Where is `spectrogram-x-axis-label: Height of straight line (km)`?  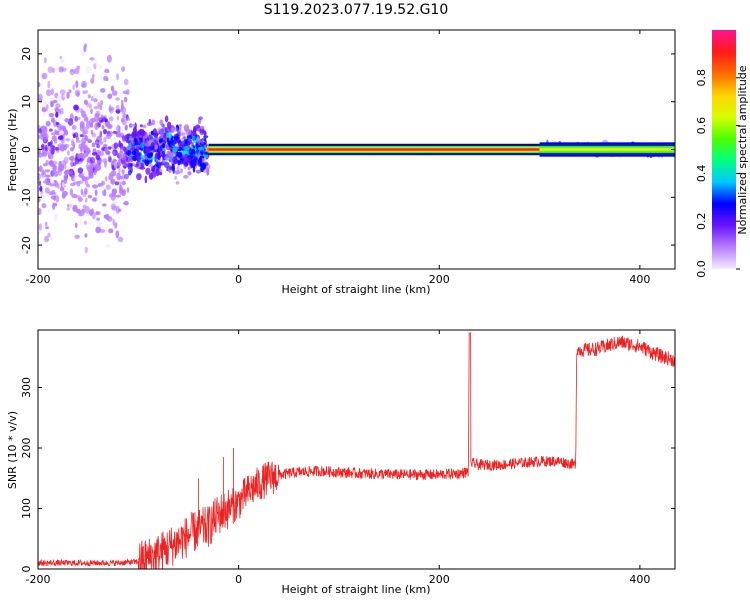
spectrogram-x-axis-label: Height of straight line (km) is located at coordinates (355, 289).